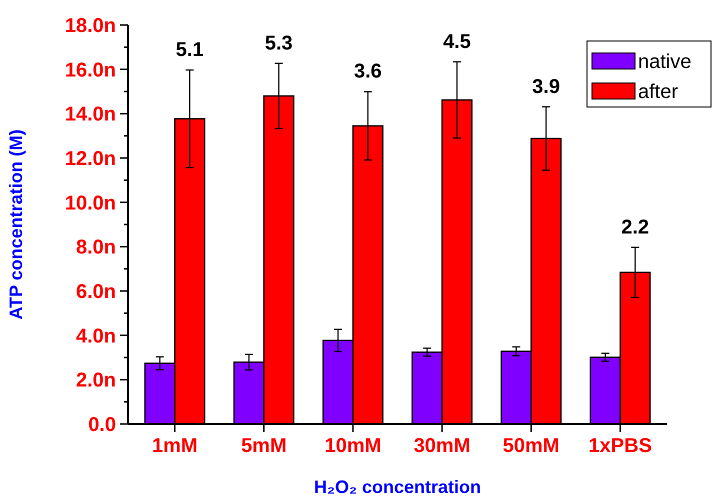 The height and width of the screenshot is (503, 713). What do you see at coordinates (16, 224) in the screenshot?
I see `y-axis-title: ATP concentration (M)` at bounding box center [16, 224].